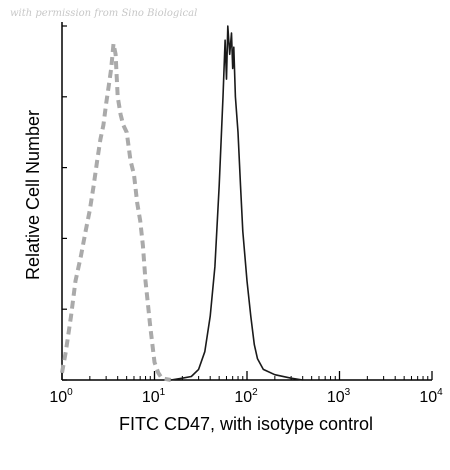 The width and height of the screenshot is (450, 470). What do you see at coordinates (61, 396) in the screenshot?
I see `x-tick-label: 10⁰` at bounding box center [61, 396].